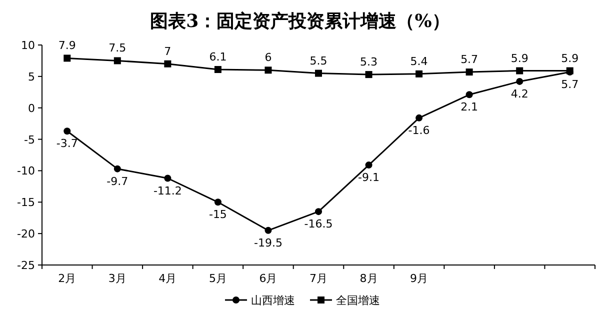 The image size is (600, 323). What do you see at coordinates (168, 51) in the screenshot?
I see `data-label: 7` at bounding box center [168, 51].